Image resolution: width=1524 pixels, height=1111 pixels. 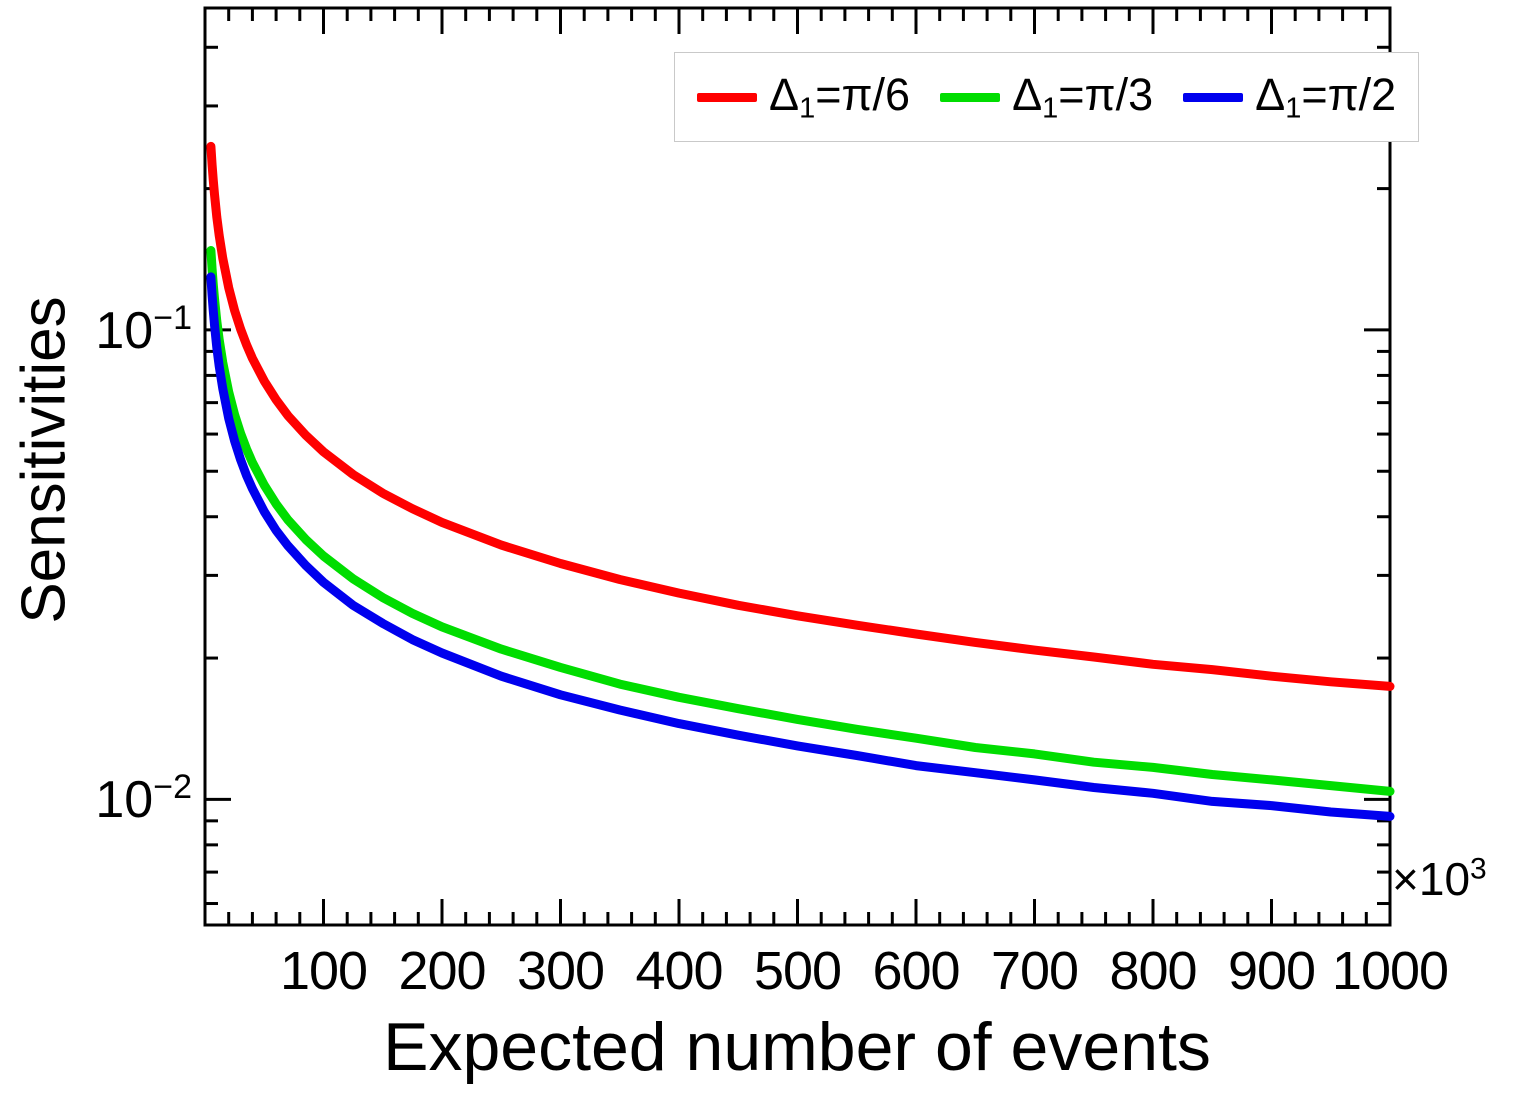 I want to click on legend-line-red, so click(x=727, y=97).